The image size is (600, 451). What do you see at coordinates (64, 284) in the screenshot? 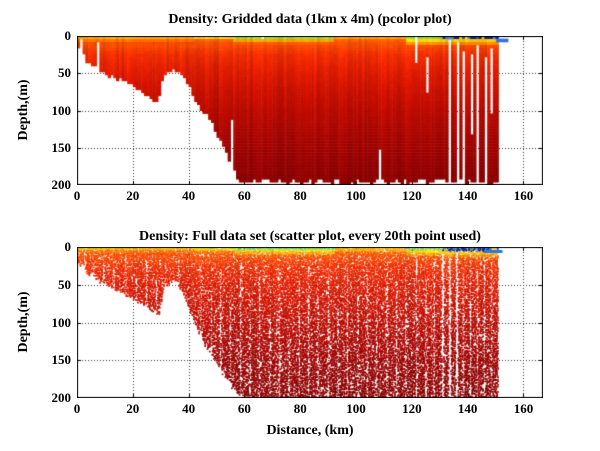
I see `bottom-y-tick-label: 50` at bounding box center [64, 284].